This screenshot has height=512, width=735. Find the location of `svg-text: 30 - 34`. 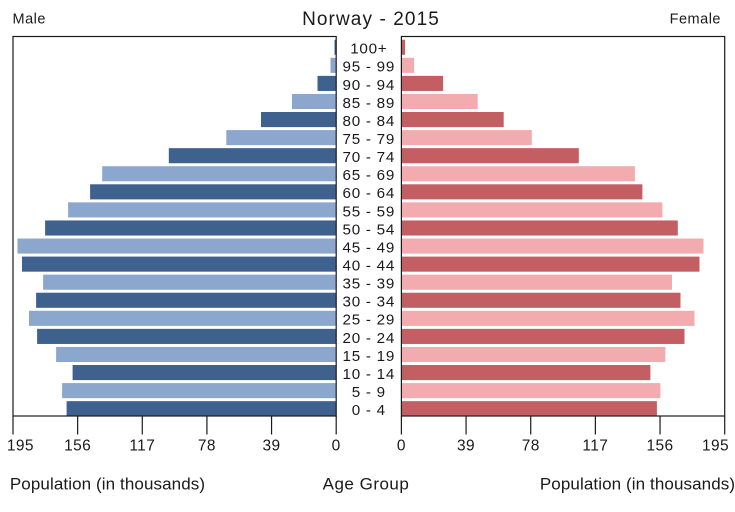

svg-text: 30 - 34 is located at coordinates (369, 302).